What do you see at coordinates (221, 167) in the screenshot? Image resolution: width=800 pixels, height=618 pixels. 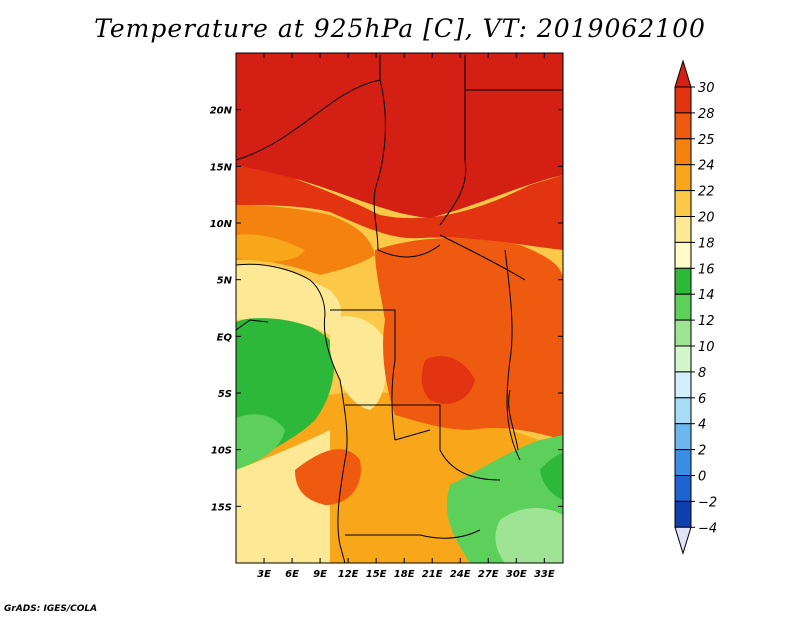 I see `y-tick-label: 15N` at bounding box center [221, 167].